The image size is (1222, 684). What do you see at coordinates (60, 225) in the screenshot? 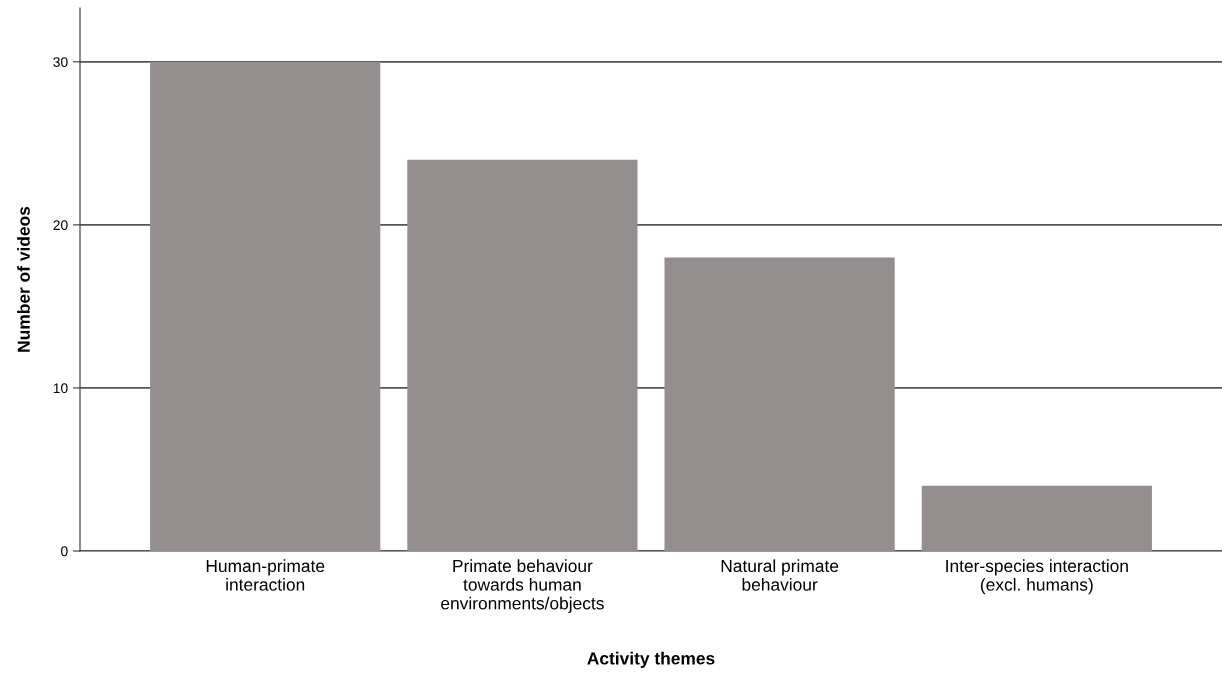
I see `y-tick-label: 20` at bounding box center [60, 225].